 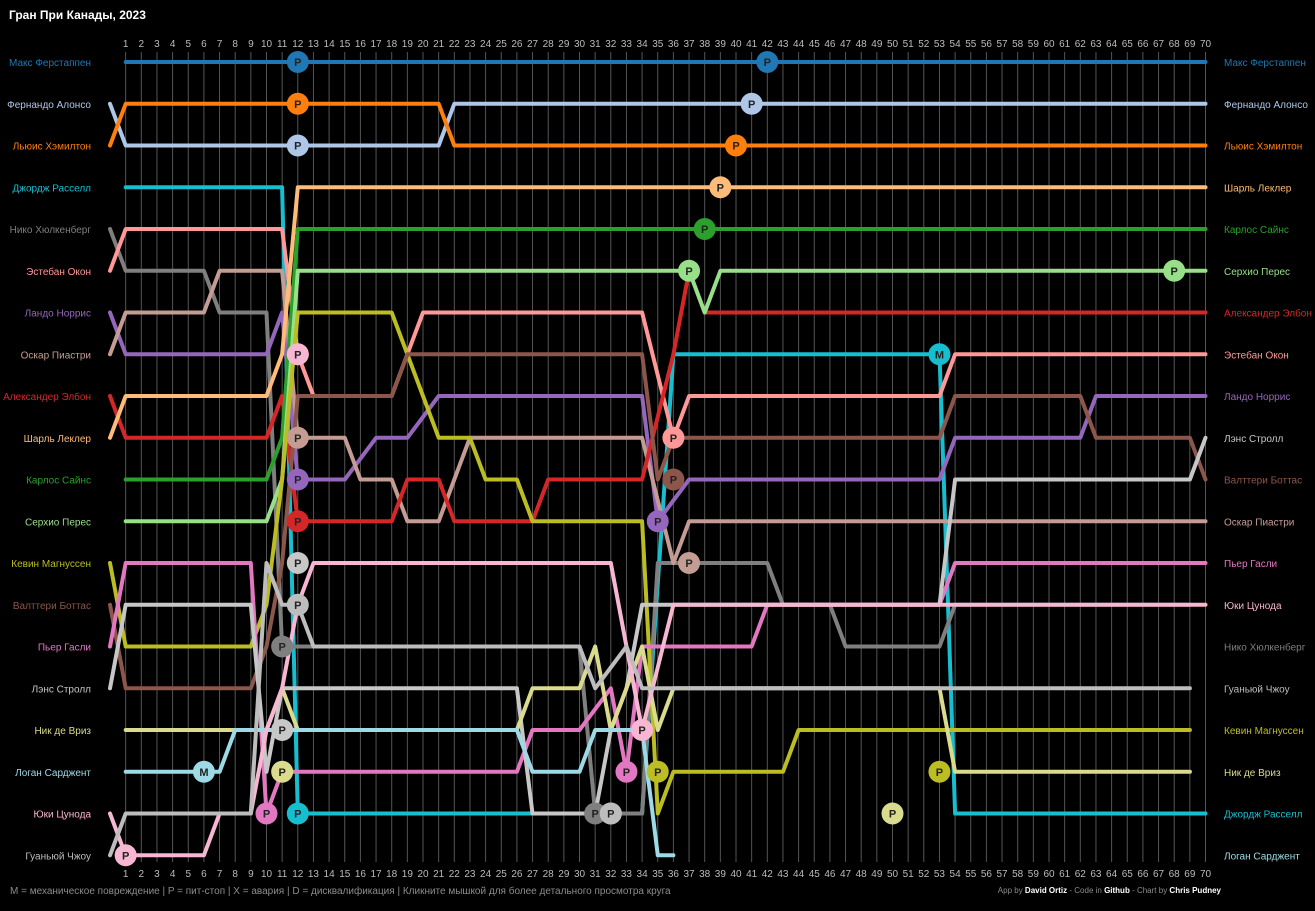 What do you see at coordinates (267, 44) in the screenshot?
I see `lap-tick-label-top: 10` at bounding box center [267, 44].